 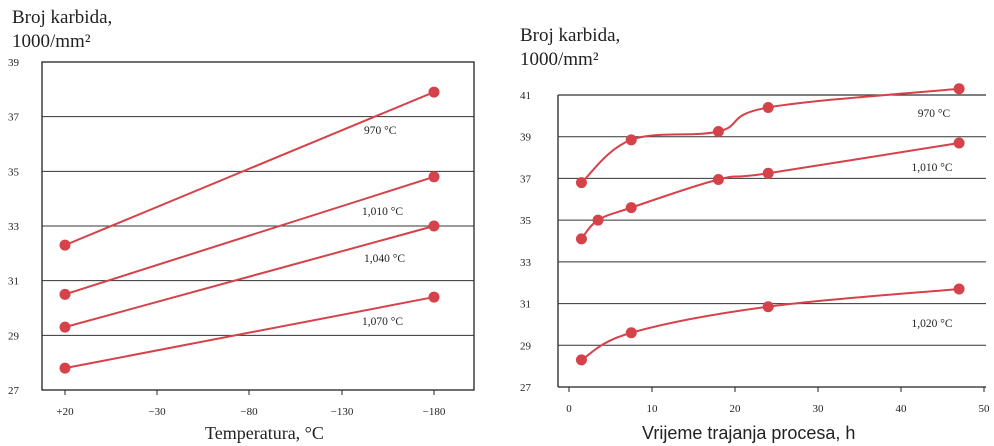 I want to click on right-y-tick-label: 39, so click(x=526, y=138).